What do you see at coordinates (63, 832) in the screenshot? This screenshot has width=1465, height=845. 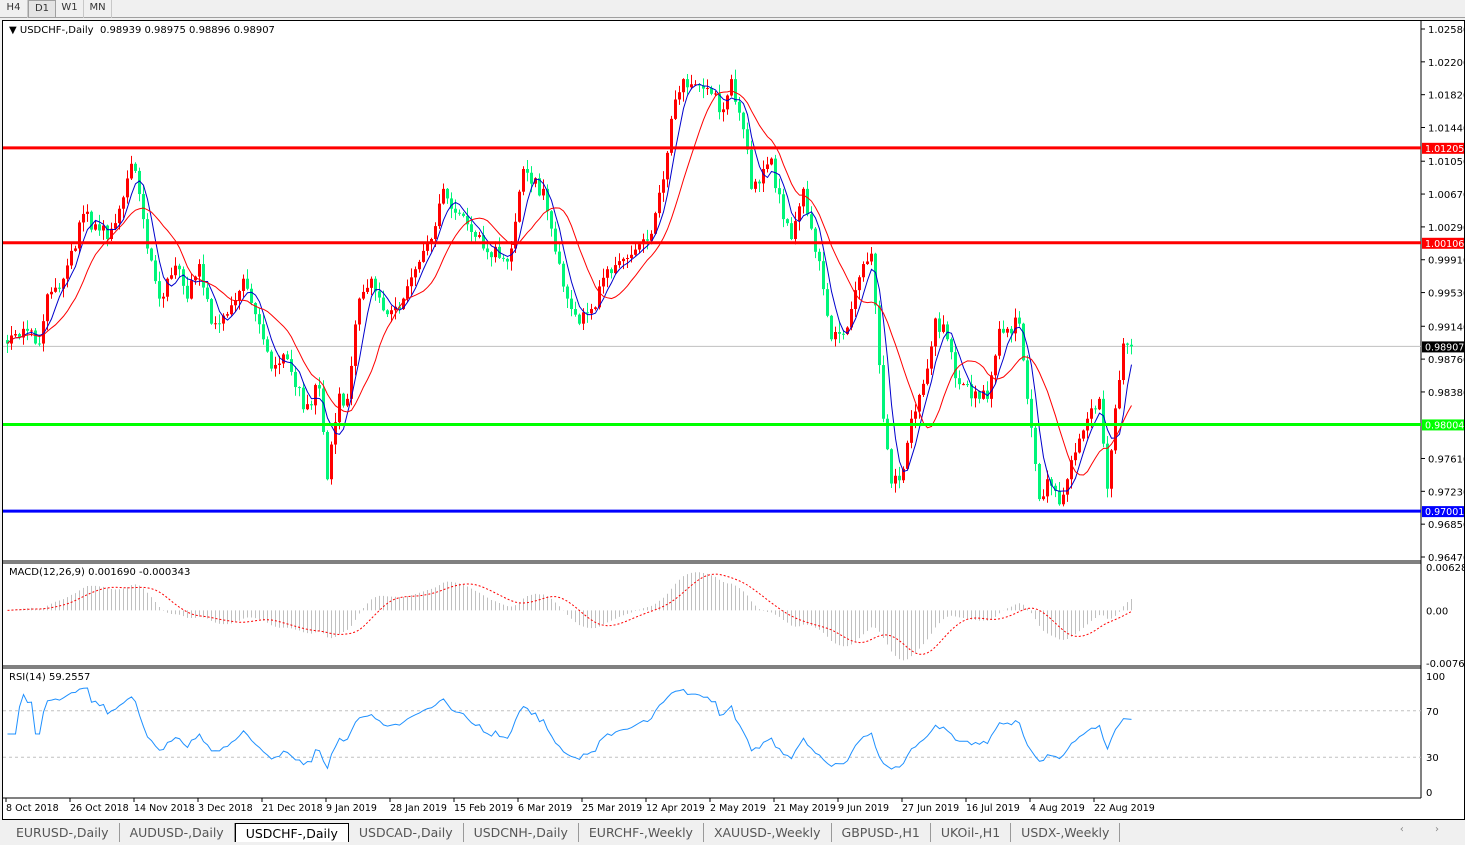 I see `chart-tab: EURUSD-,Daily` at bounding box center [63, 832].